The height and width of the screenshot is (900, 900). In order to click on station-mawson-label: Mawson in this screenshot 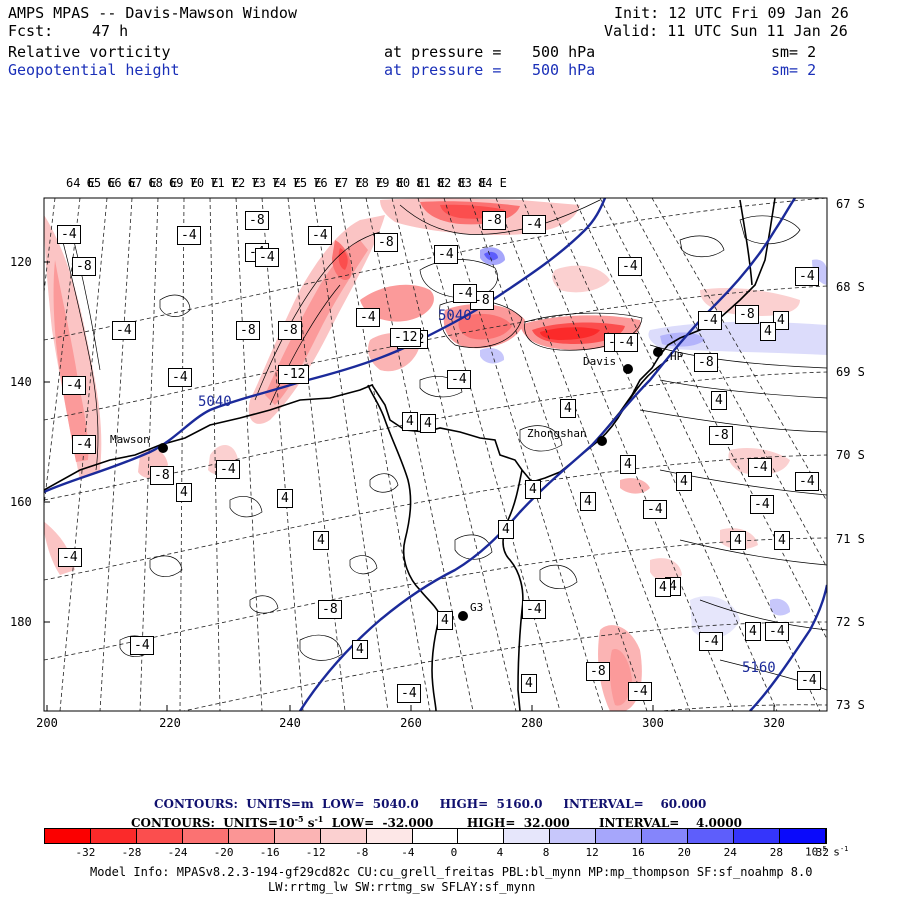, I will do `click(130, 439)`.